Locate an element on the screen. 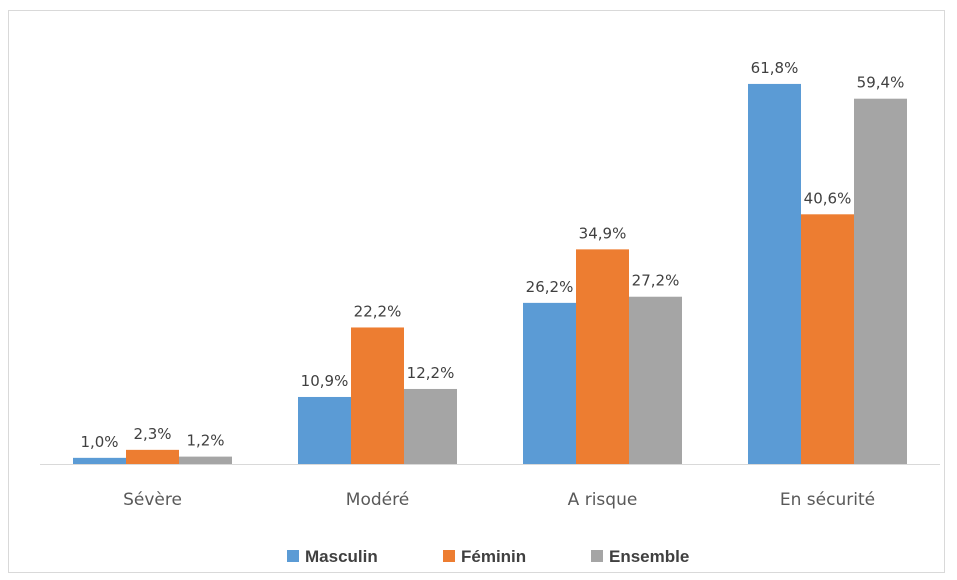  data-label: 22,2% is located at coordinates (378, 311).